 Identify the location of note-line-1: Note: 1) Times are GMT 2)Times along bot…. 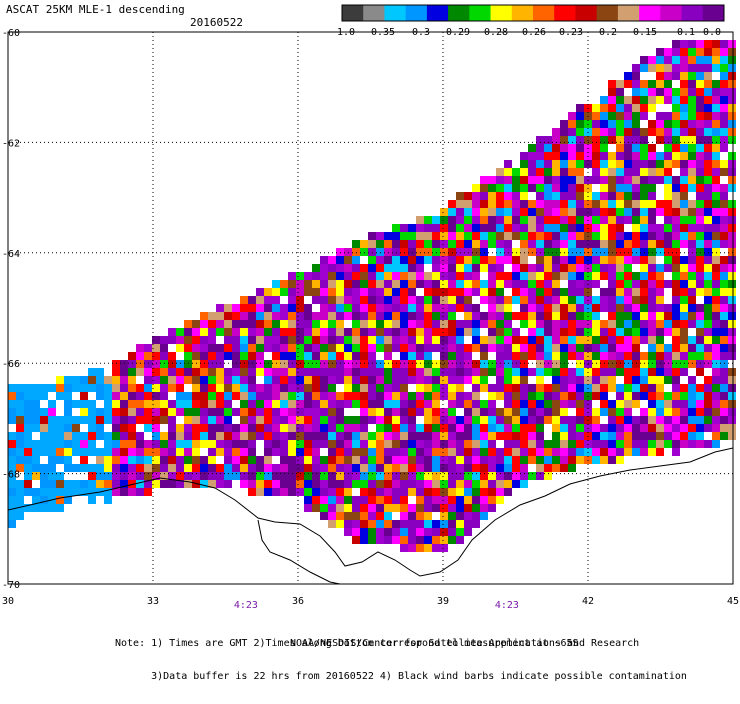
(347, 643).